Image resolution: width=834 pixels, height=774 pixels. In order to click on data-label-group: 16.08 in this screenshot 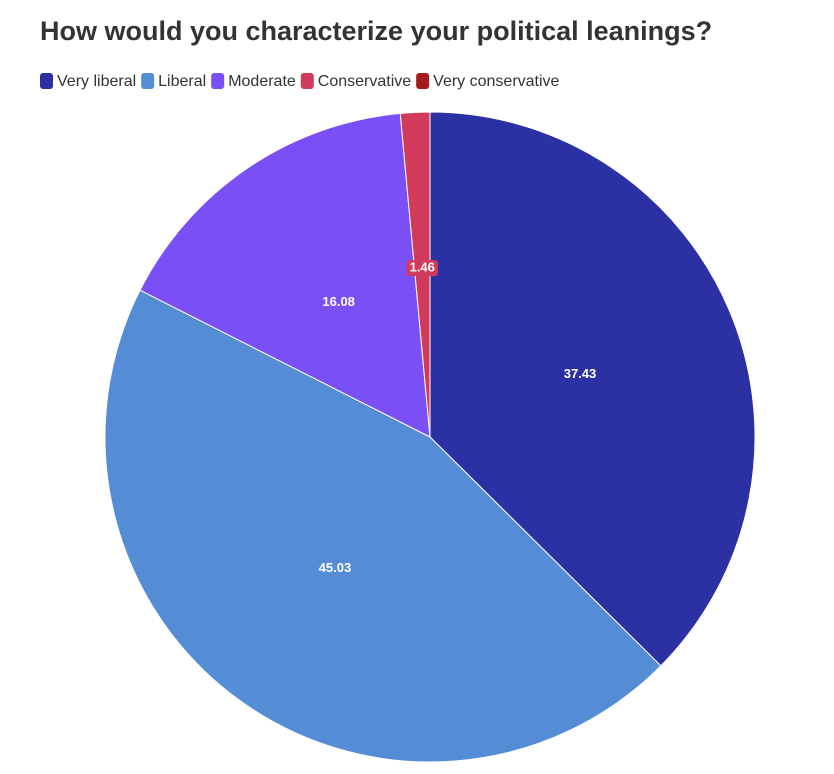, I will do `click(338, 301)`.